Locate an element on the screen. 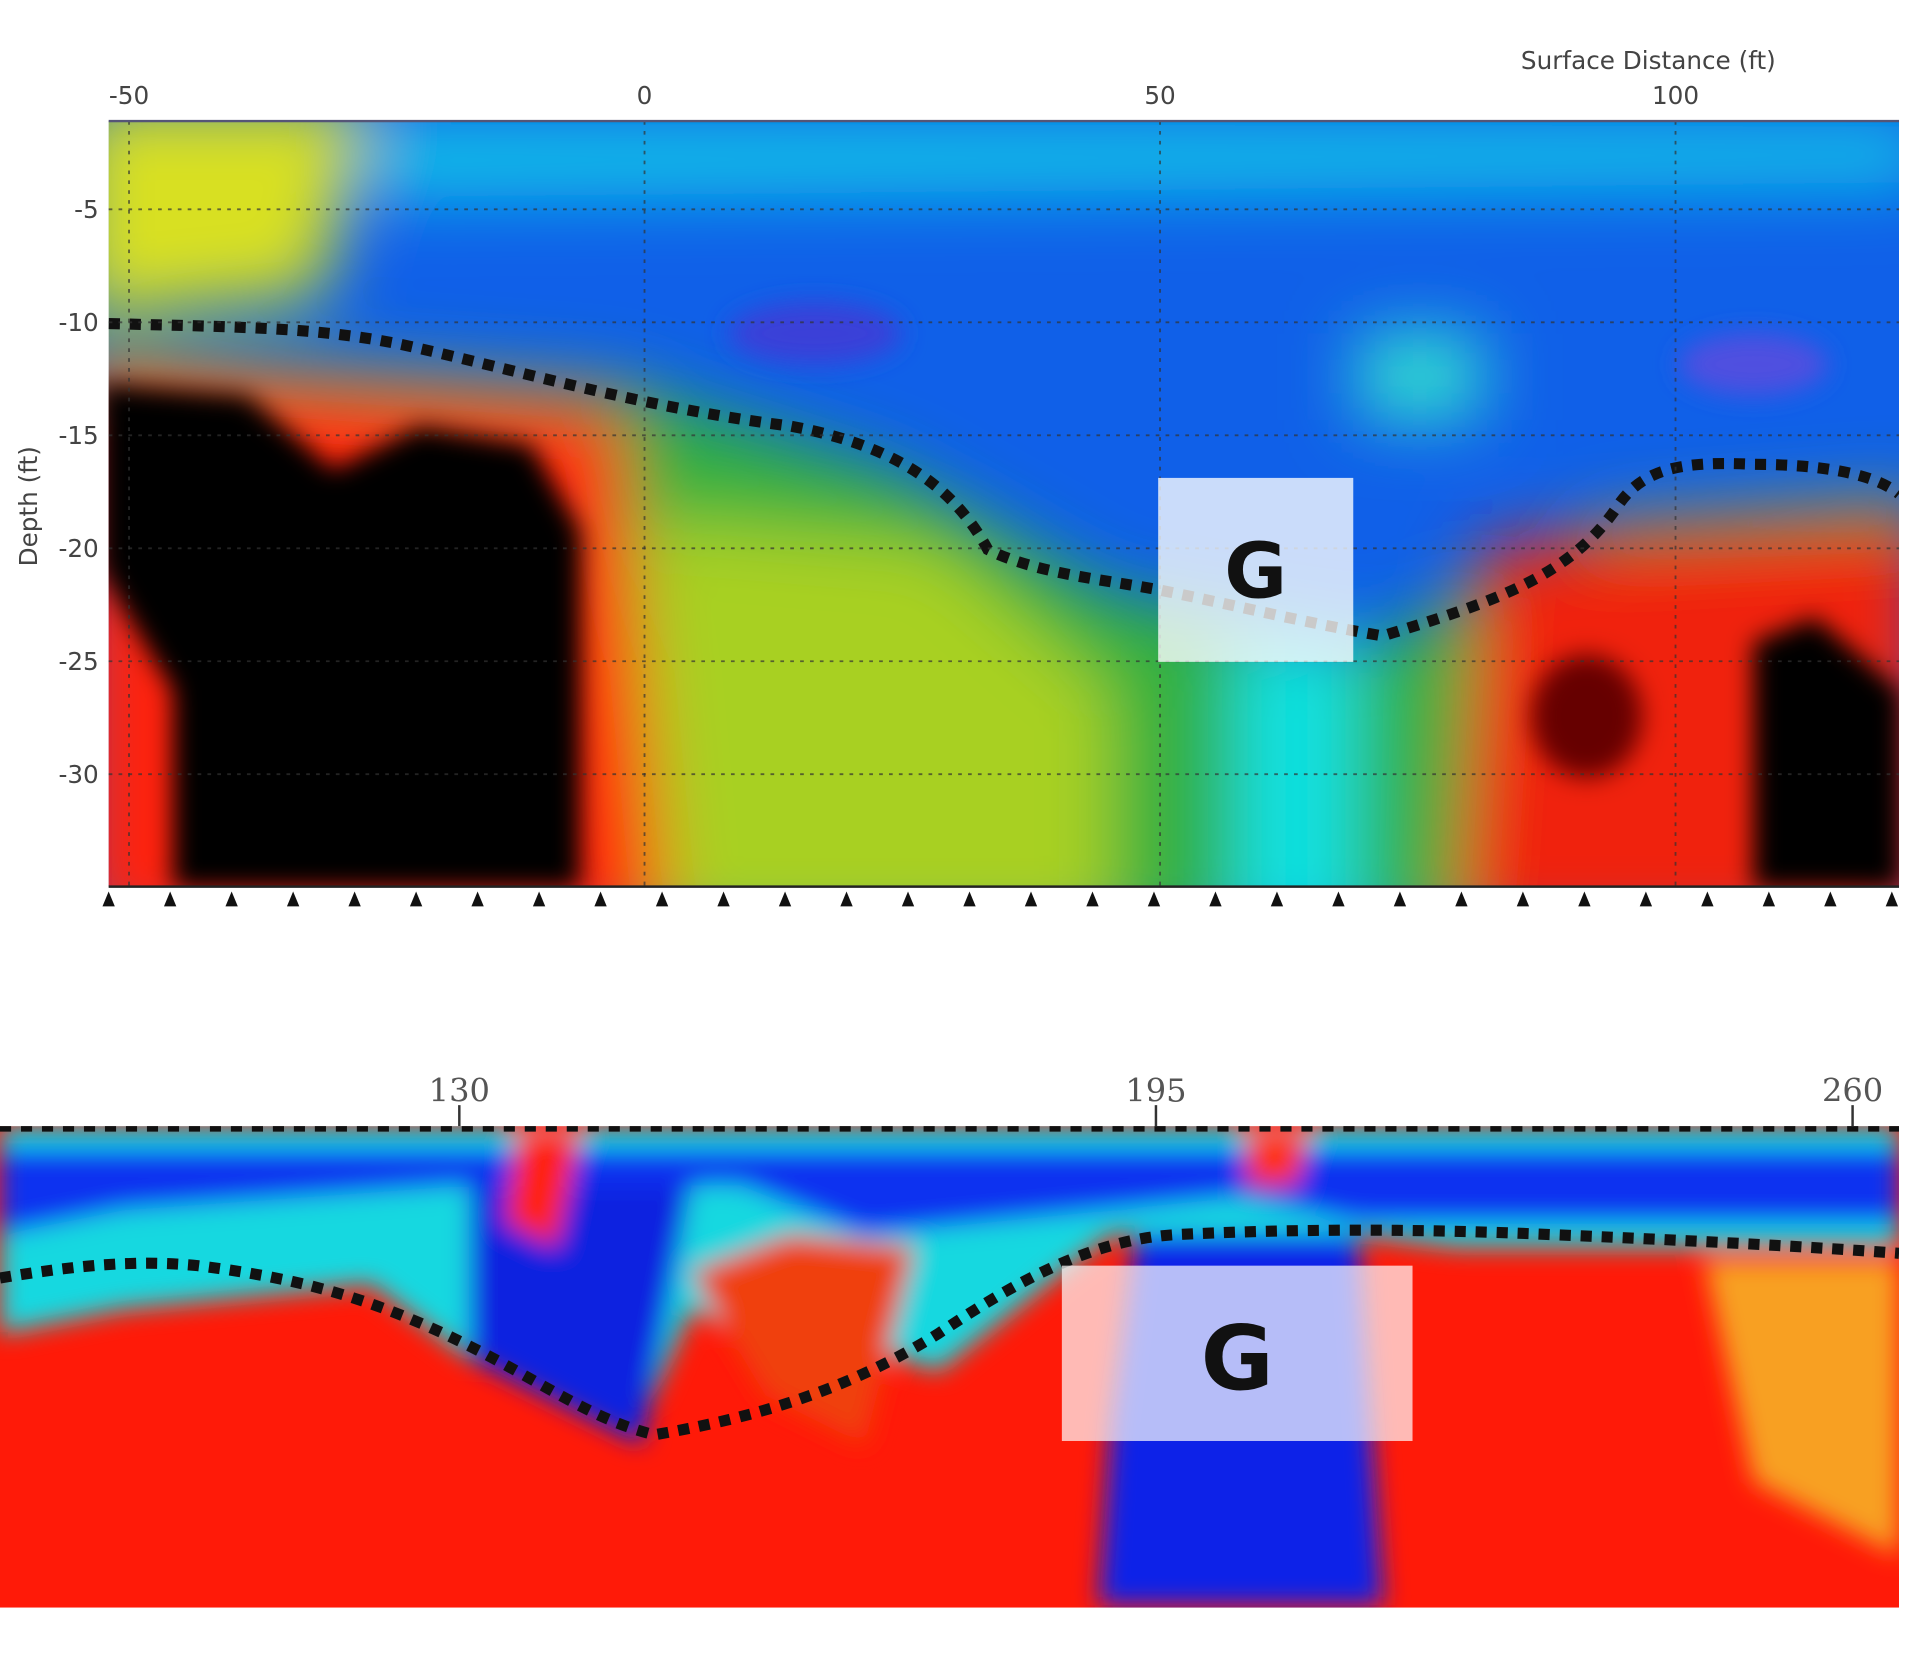  y-tick-label: -30 is located at coordinates (78, 774).